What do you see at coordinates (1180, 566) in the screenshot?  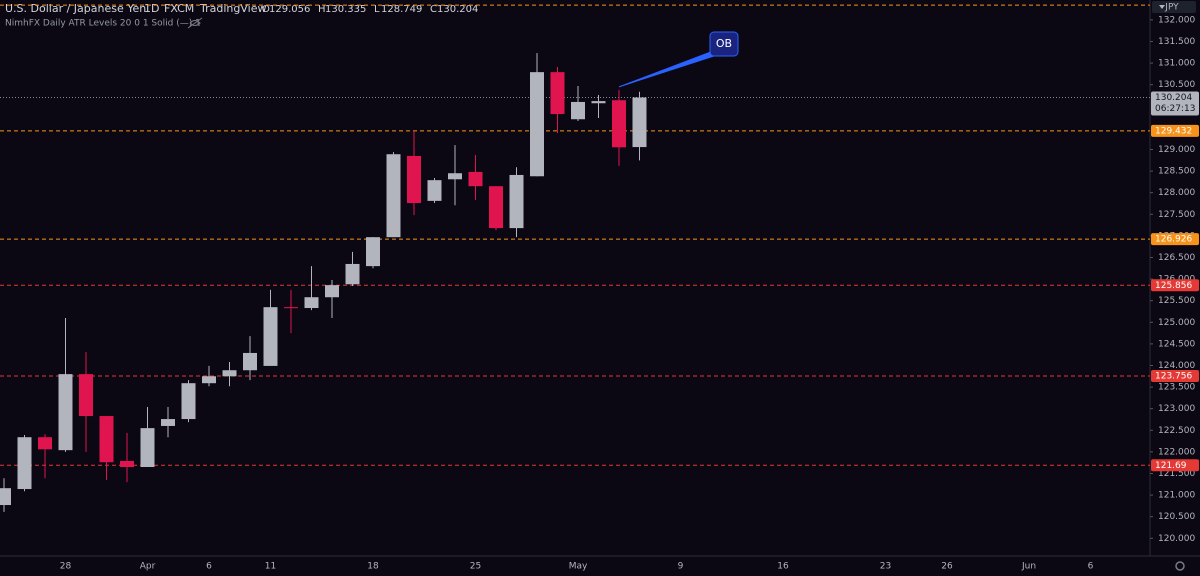 I see `settings-icon` at bounding box center [1180, 566].